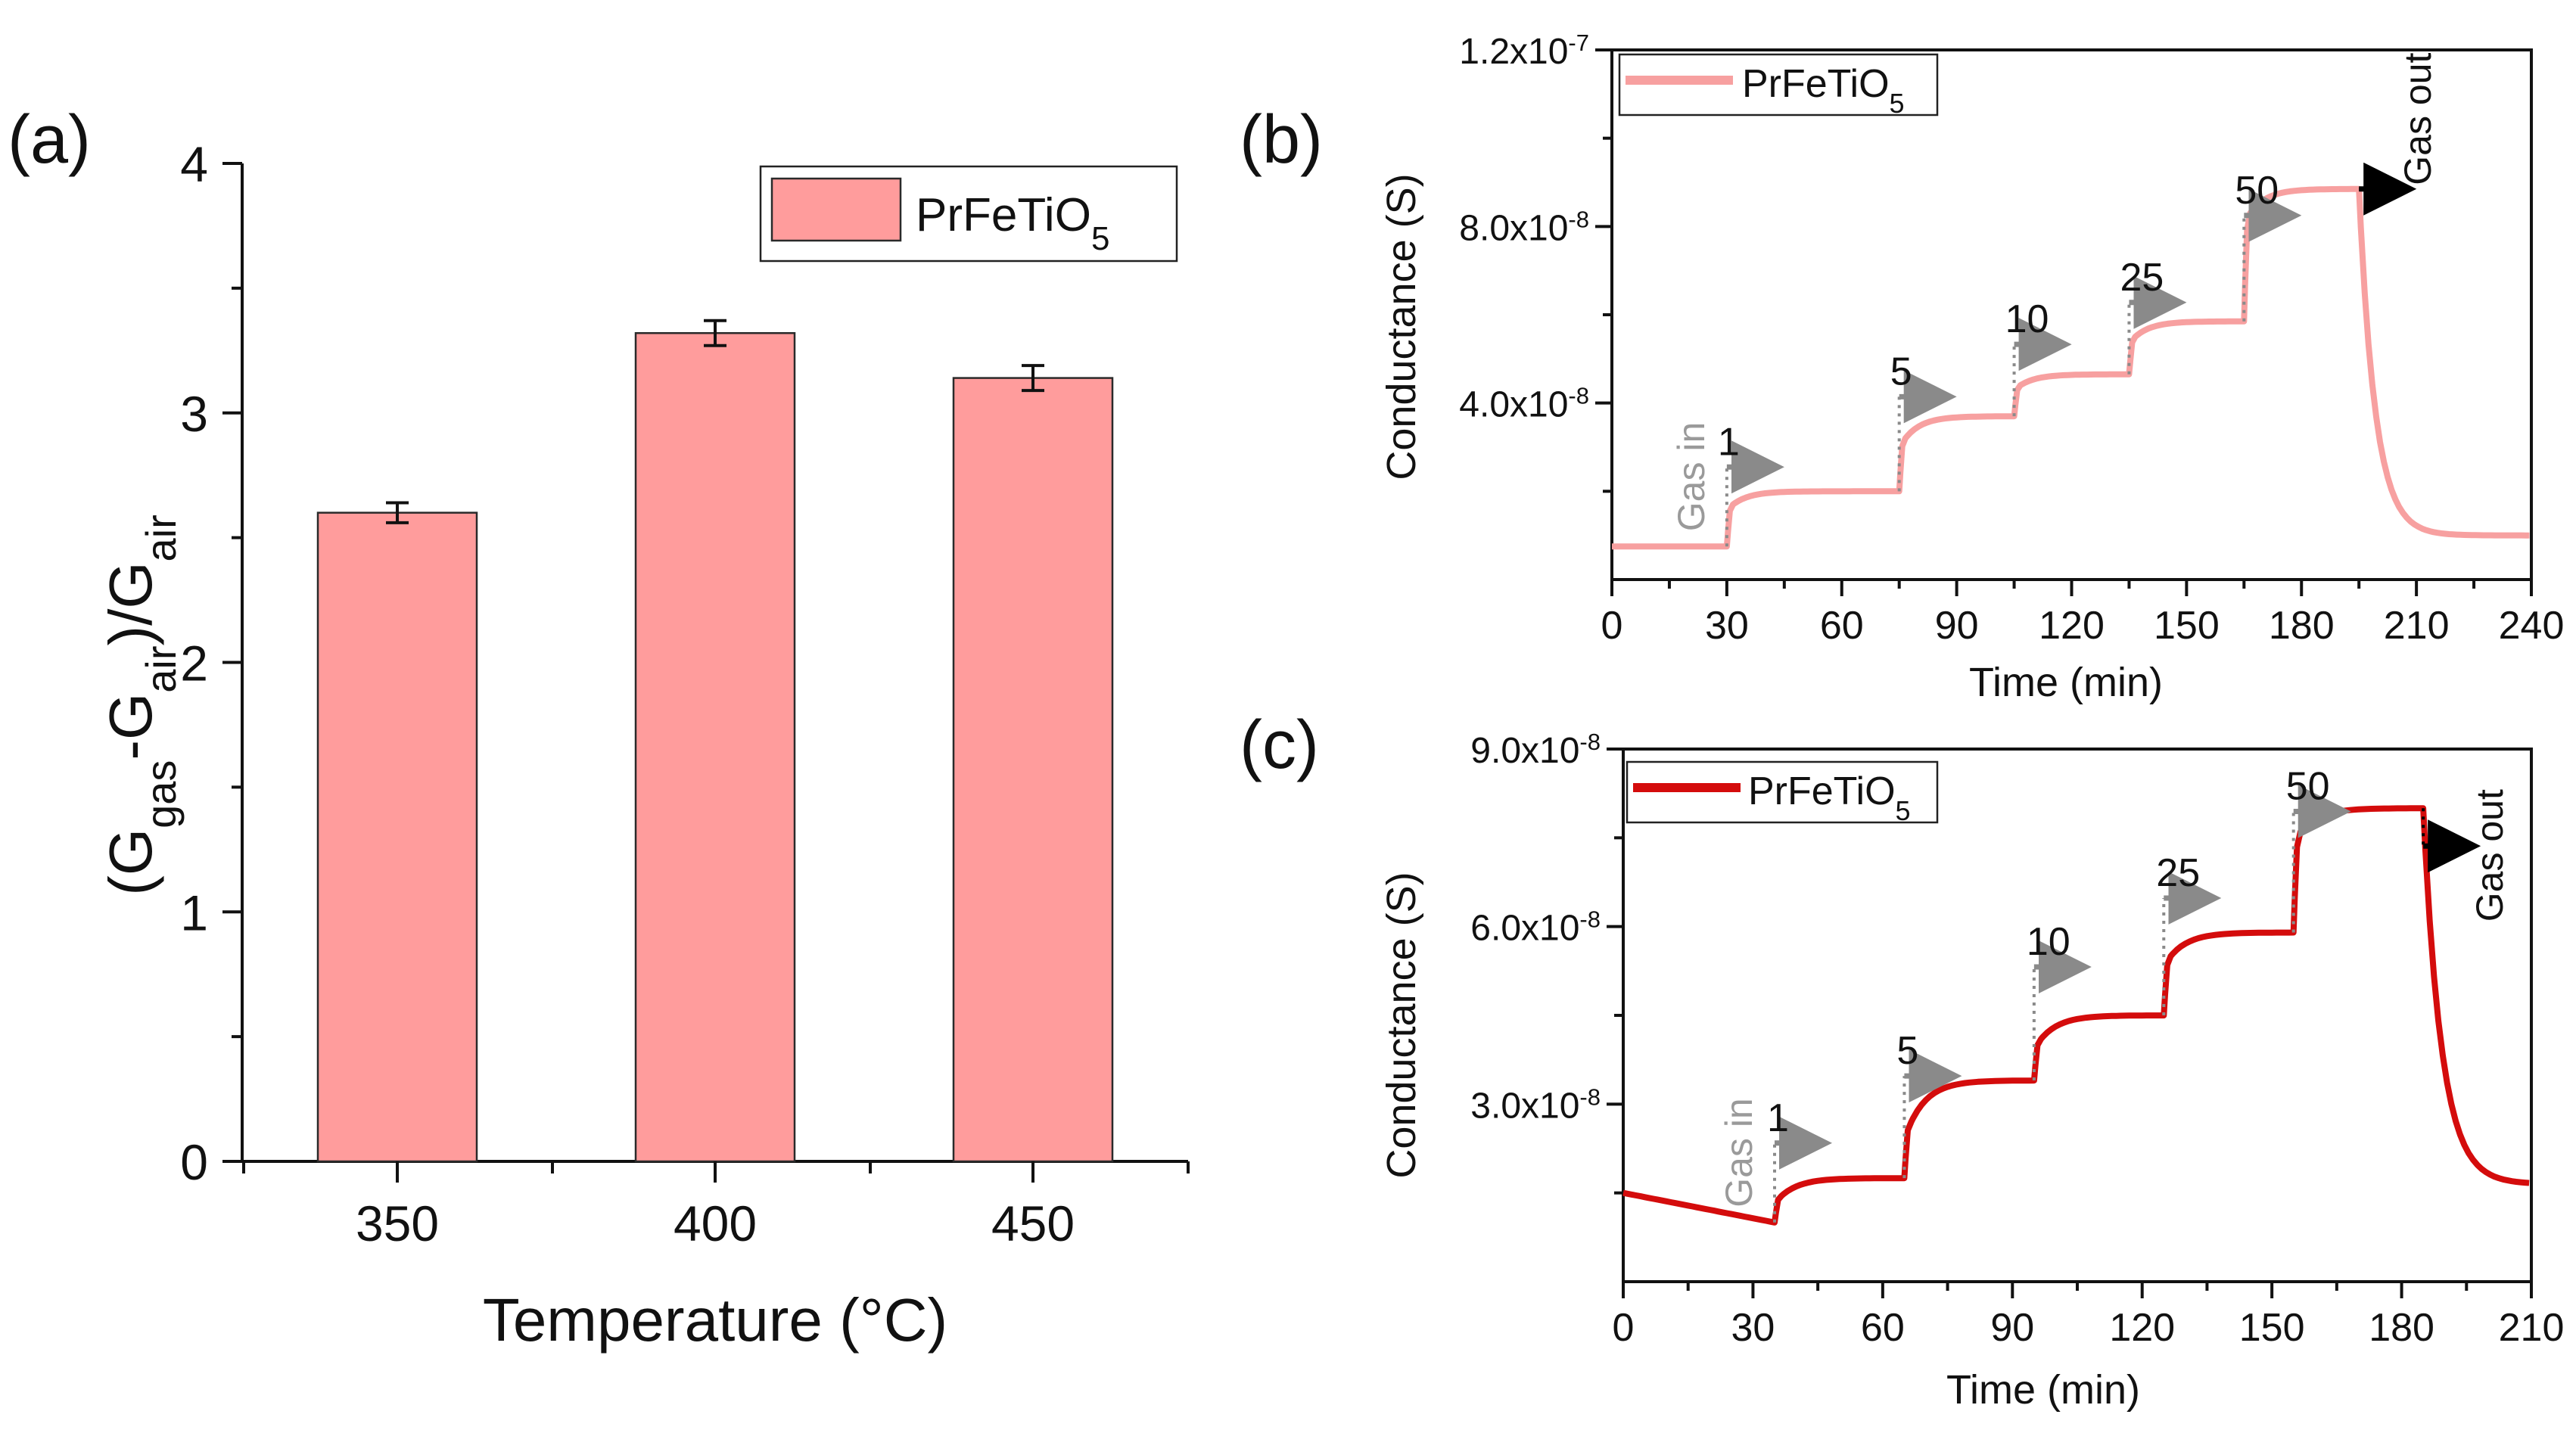  I want to click on panel-c-x-tick-label: 90, so click(2012, 1328).